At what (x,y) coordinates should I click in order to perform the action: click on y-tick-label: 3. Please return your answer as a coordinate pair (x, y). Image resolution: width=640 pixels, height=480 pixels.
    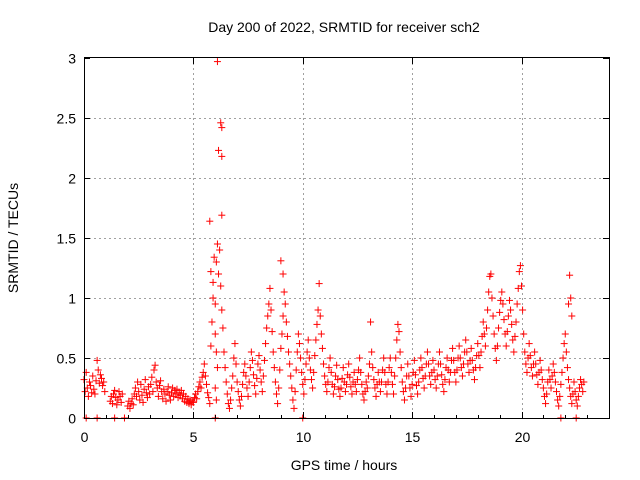
    Looking at the image, I should click on (72, 59).